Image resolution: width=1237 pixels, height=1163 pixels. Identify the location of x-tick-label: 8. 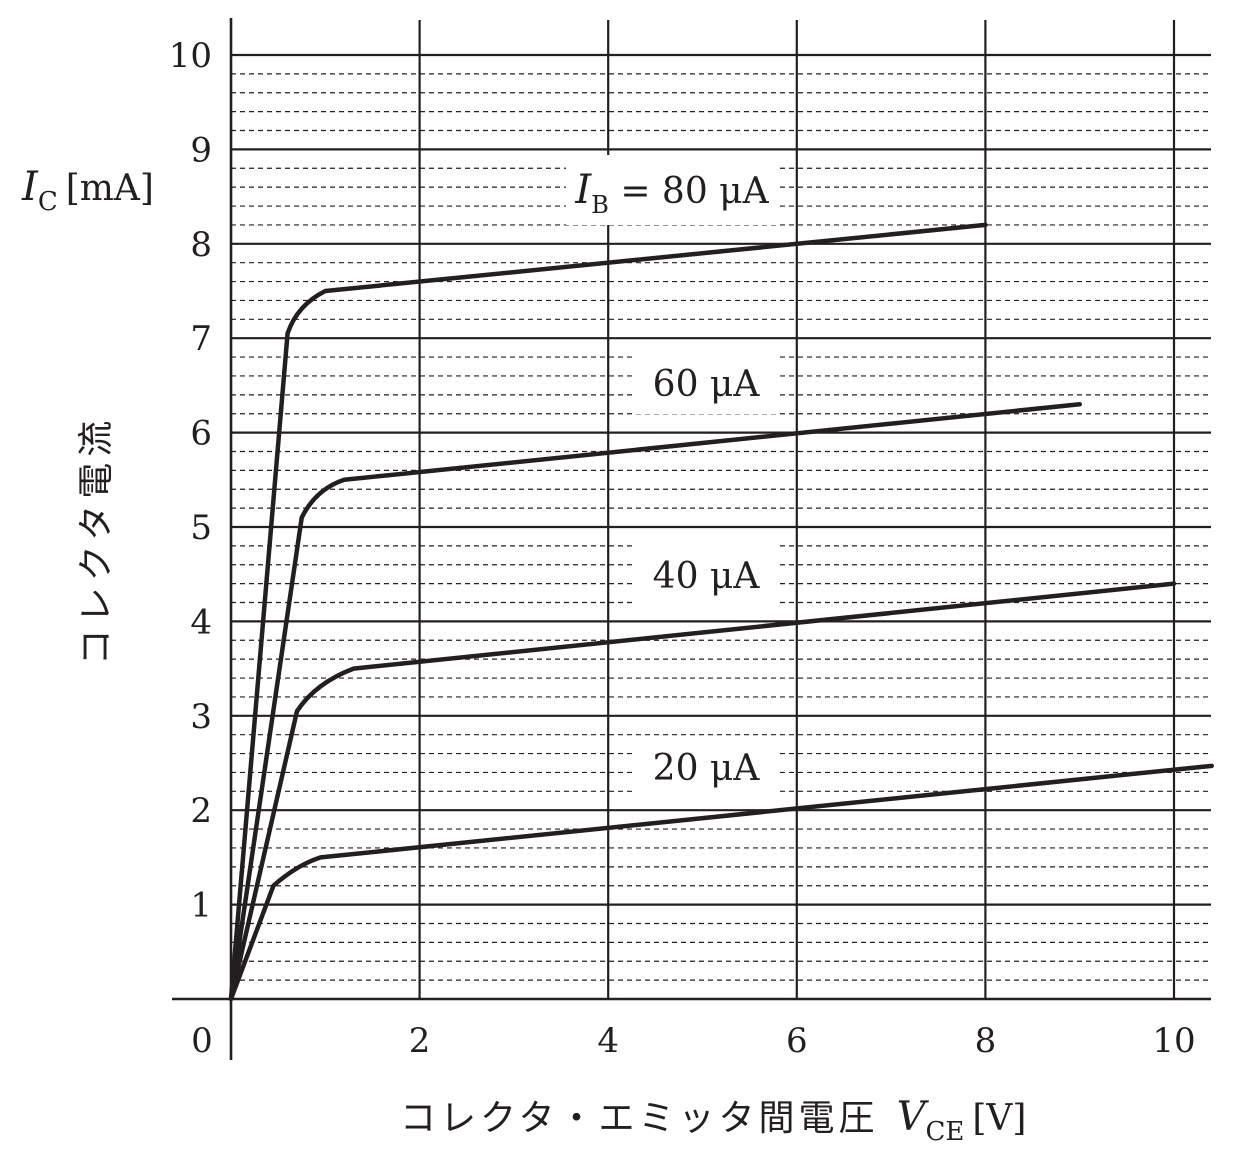
(986, 1041).